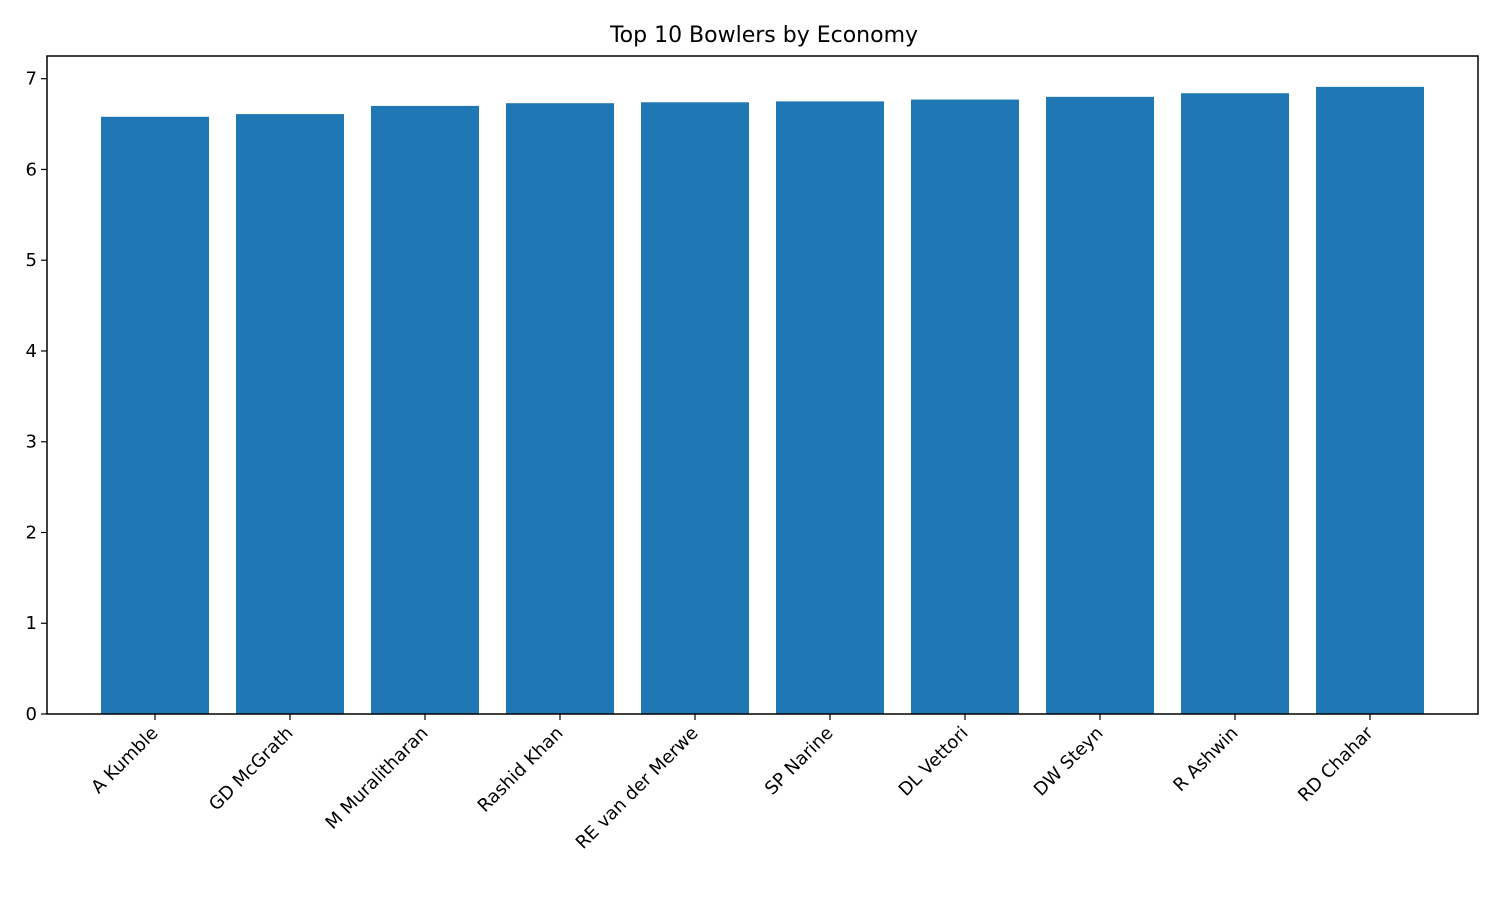  I want to click on bar-dw-steyn, so click(1100, 405).